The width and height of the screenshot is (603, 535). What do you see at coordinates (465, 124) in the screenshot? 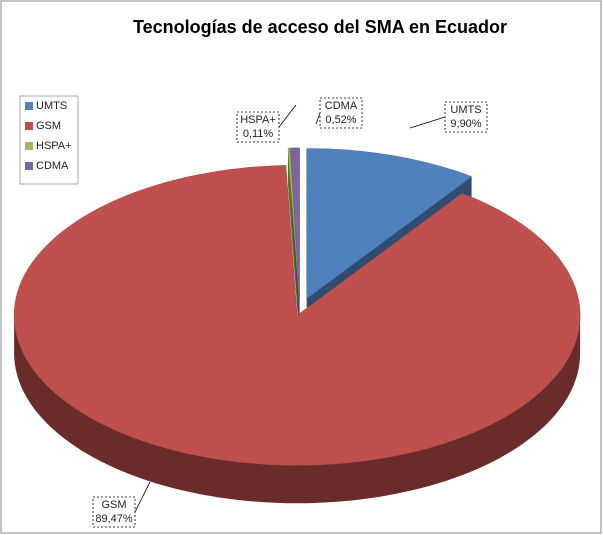
I see `label-value: 9,90%` at bounding box center [465, 124].